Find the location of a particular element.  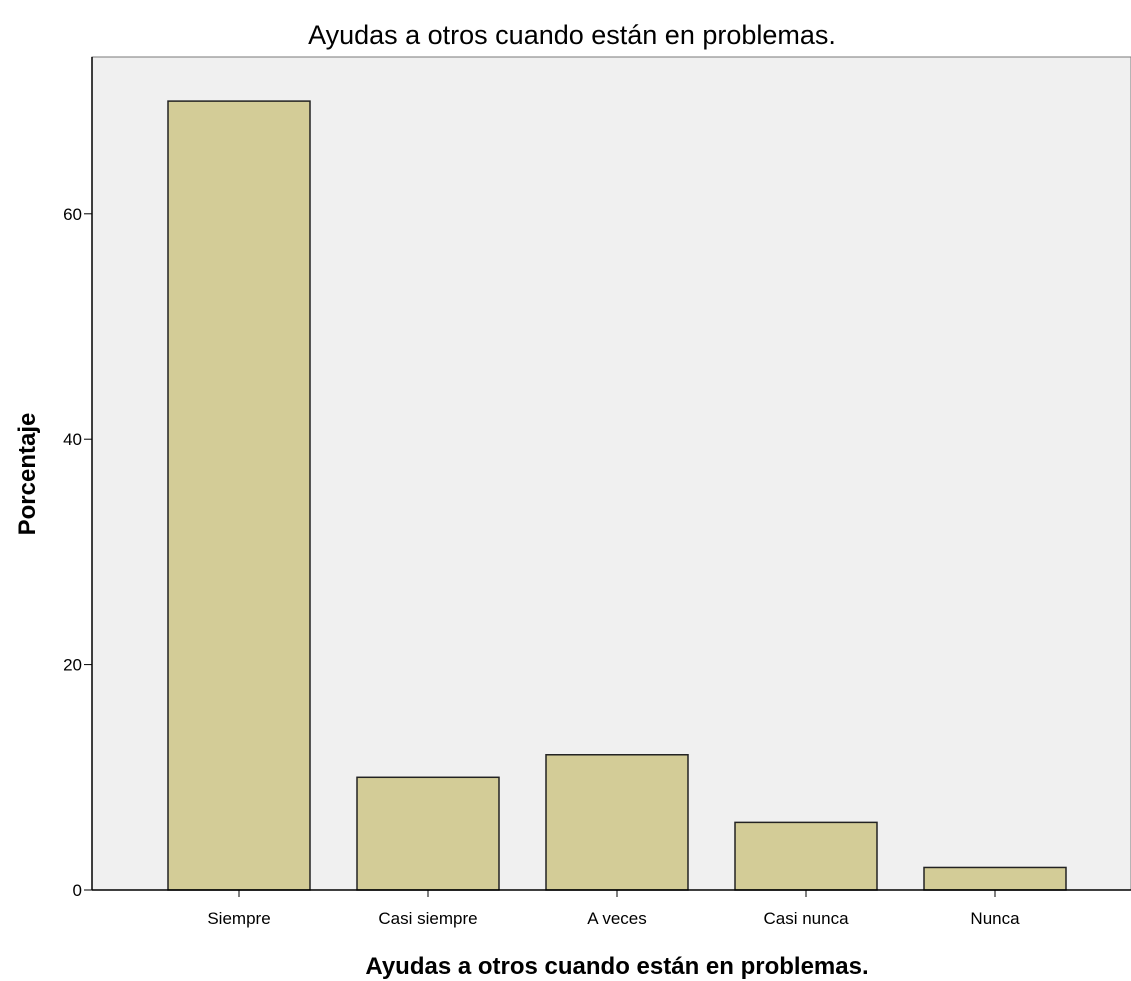

x-tick-label: Casi siempre is located at coordinates (427, 918).